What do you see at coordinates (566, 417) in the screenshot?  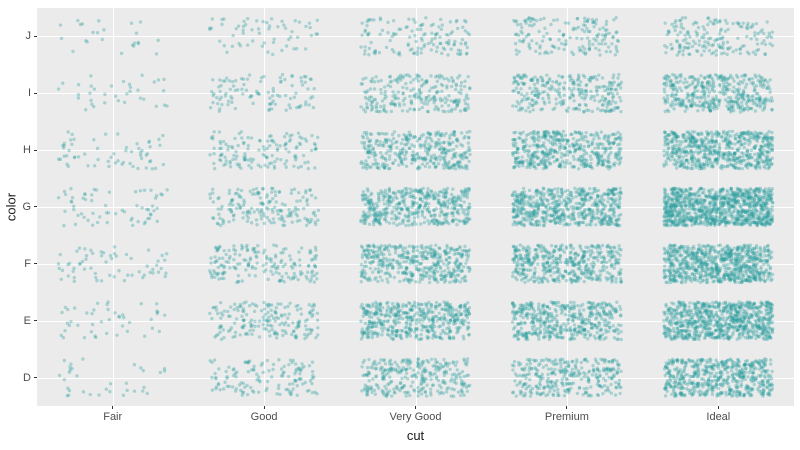 I see `x-tick-label: Premium` at bounding box center [566, 417].